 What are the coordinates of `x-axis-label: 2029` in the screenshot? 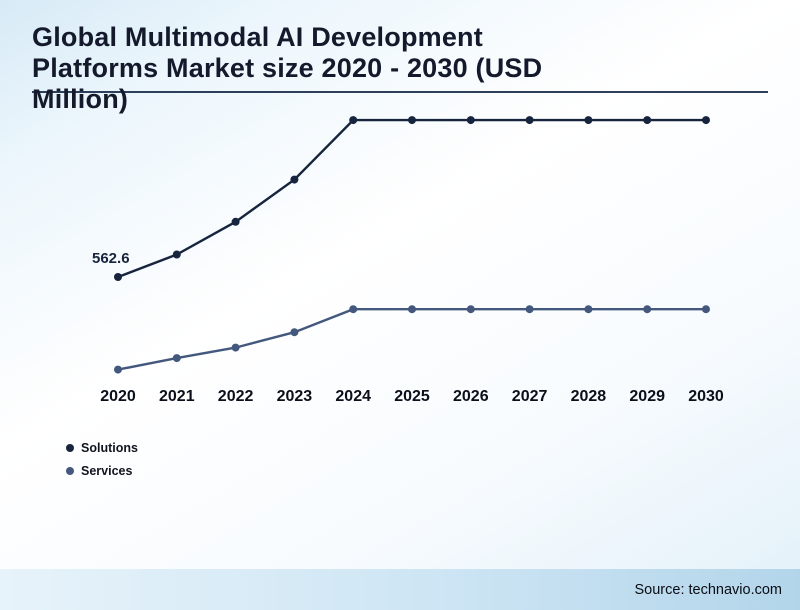 It's located at (647, 396).